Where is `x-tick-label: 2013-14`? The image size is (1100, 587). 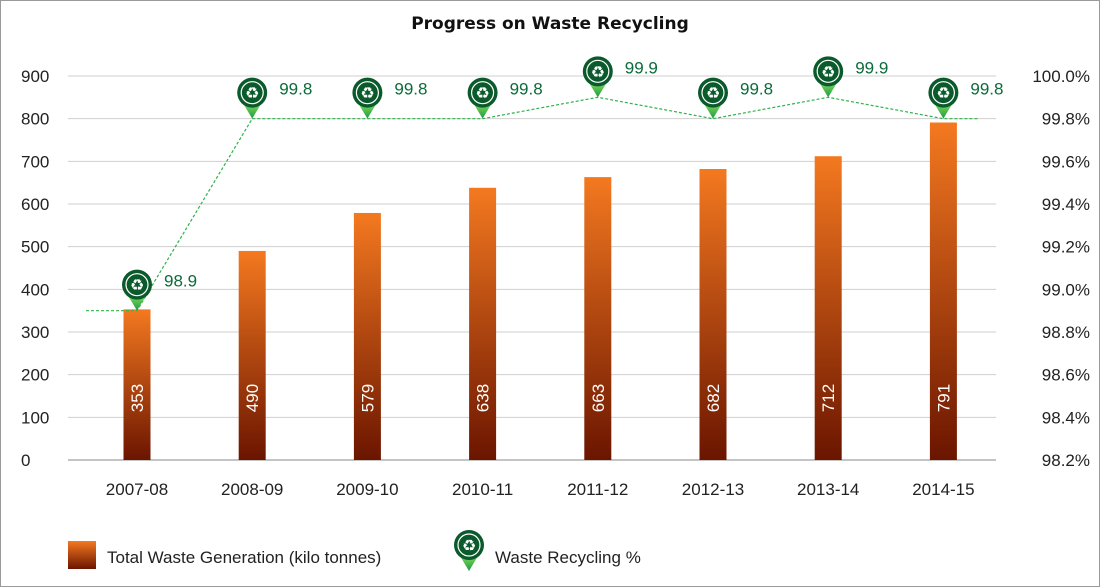 x-tick-label: 2013-14 is located at coordinates (828, 489).